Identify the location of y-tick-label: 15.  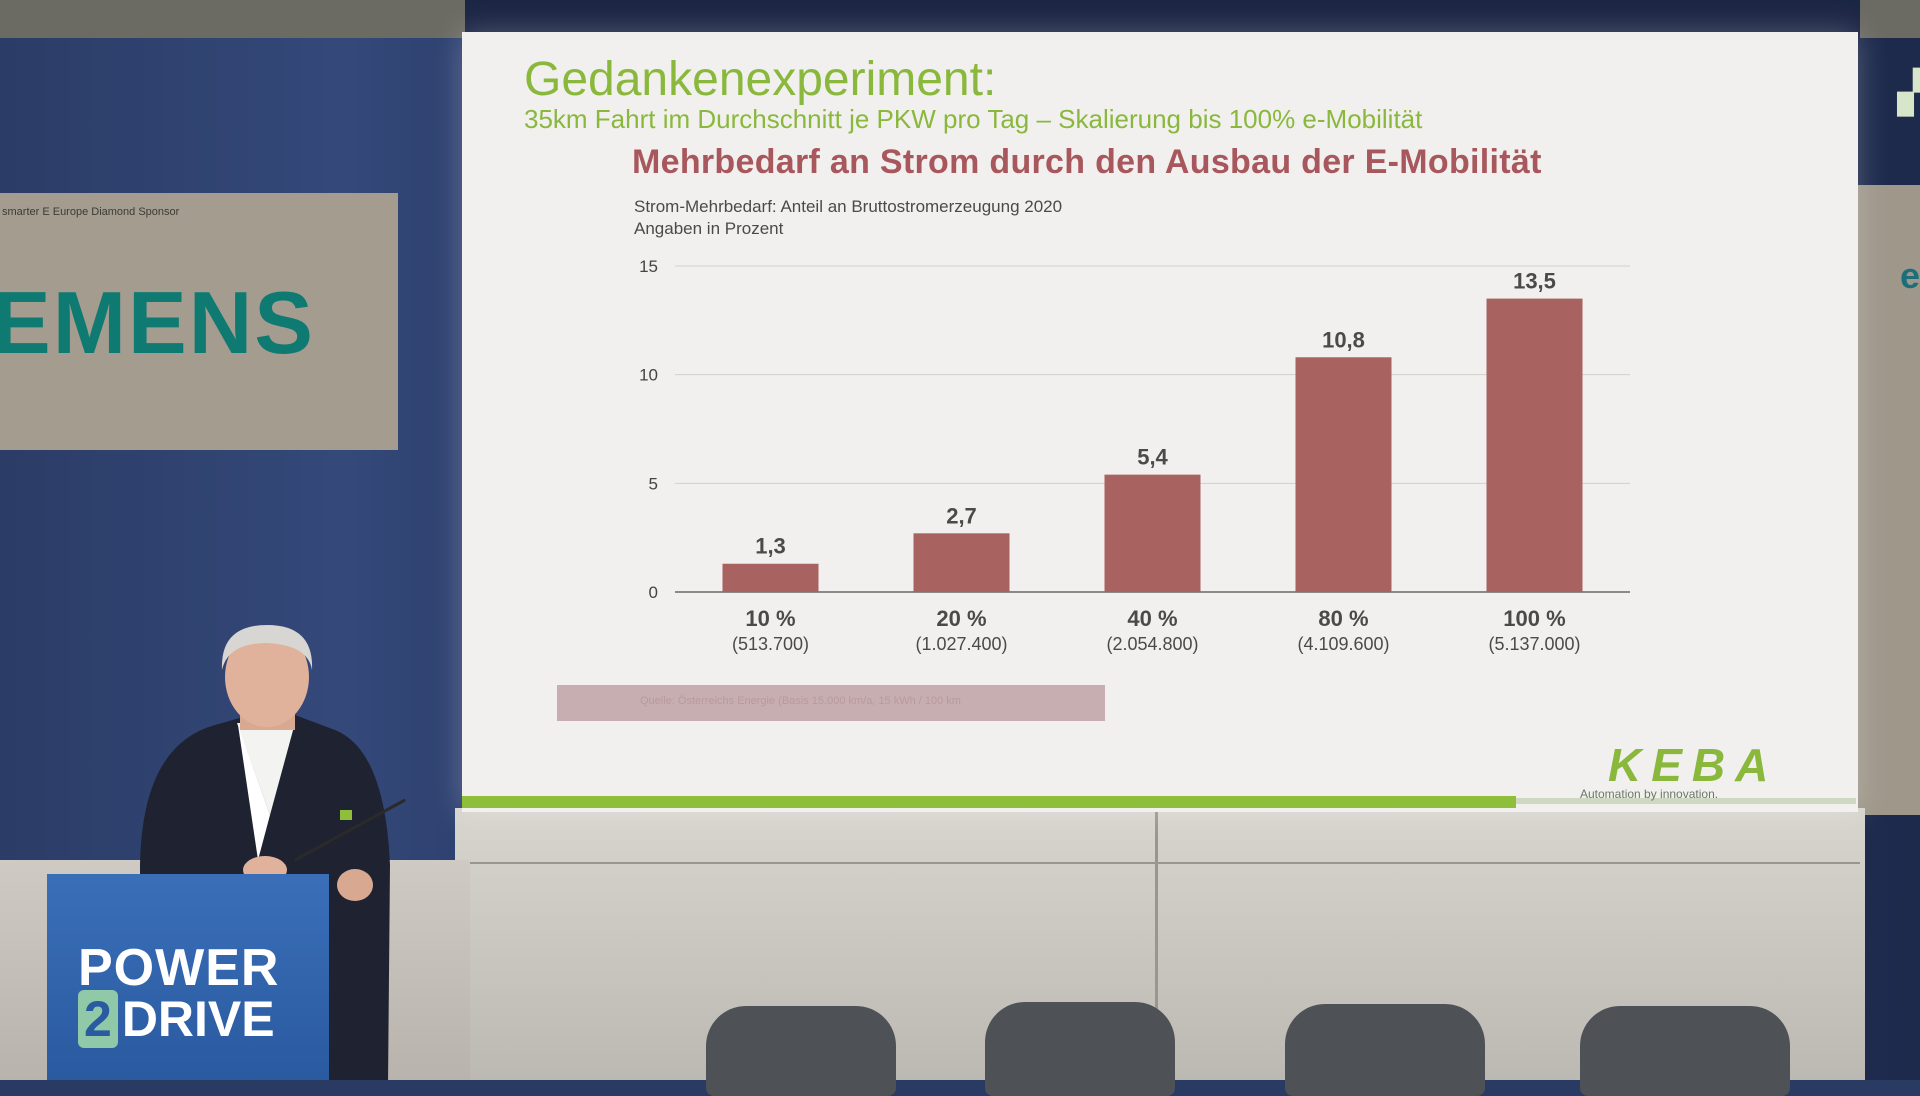
(648, 266).